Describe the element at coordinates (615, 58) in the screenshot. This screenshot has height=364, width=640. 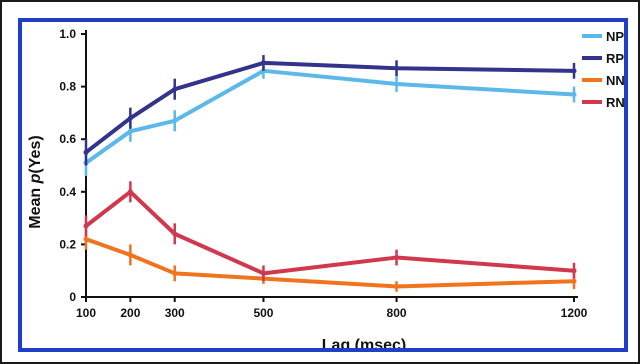
I see `legend-label-rp: RP` at that location.